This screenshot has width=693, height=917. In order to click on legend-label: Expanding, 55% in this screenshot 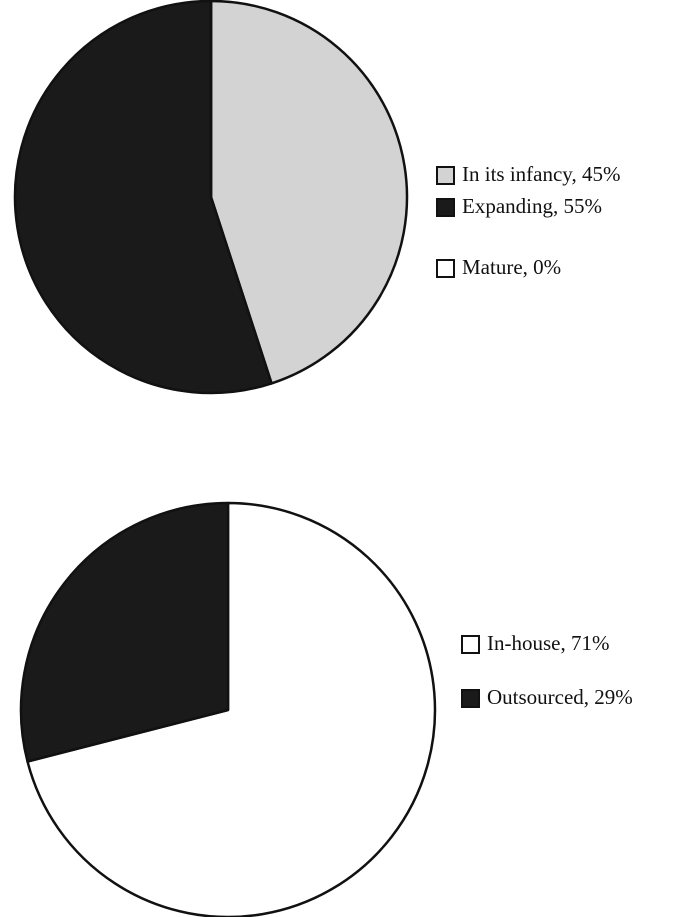, I will do `click(532, 206)`.